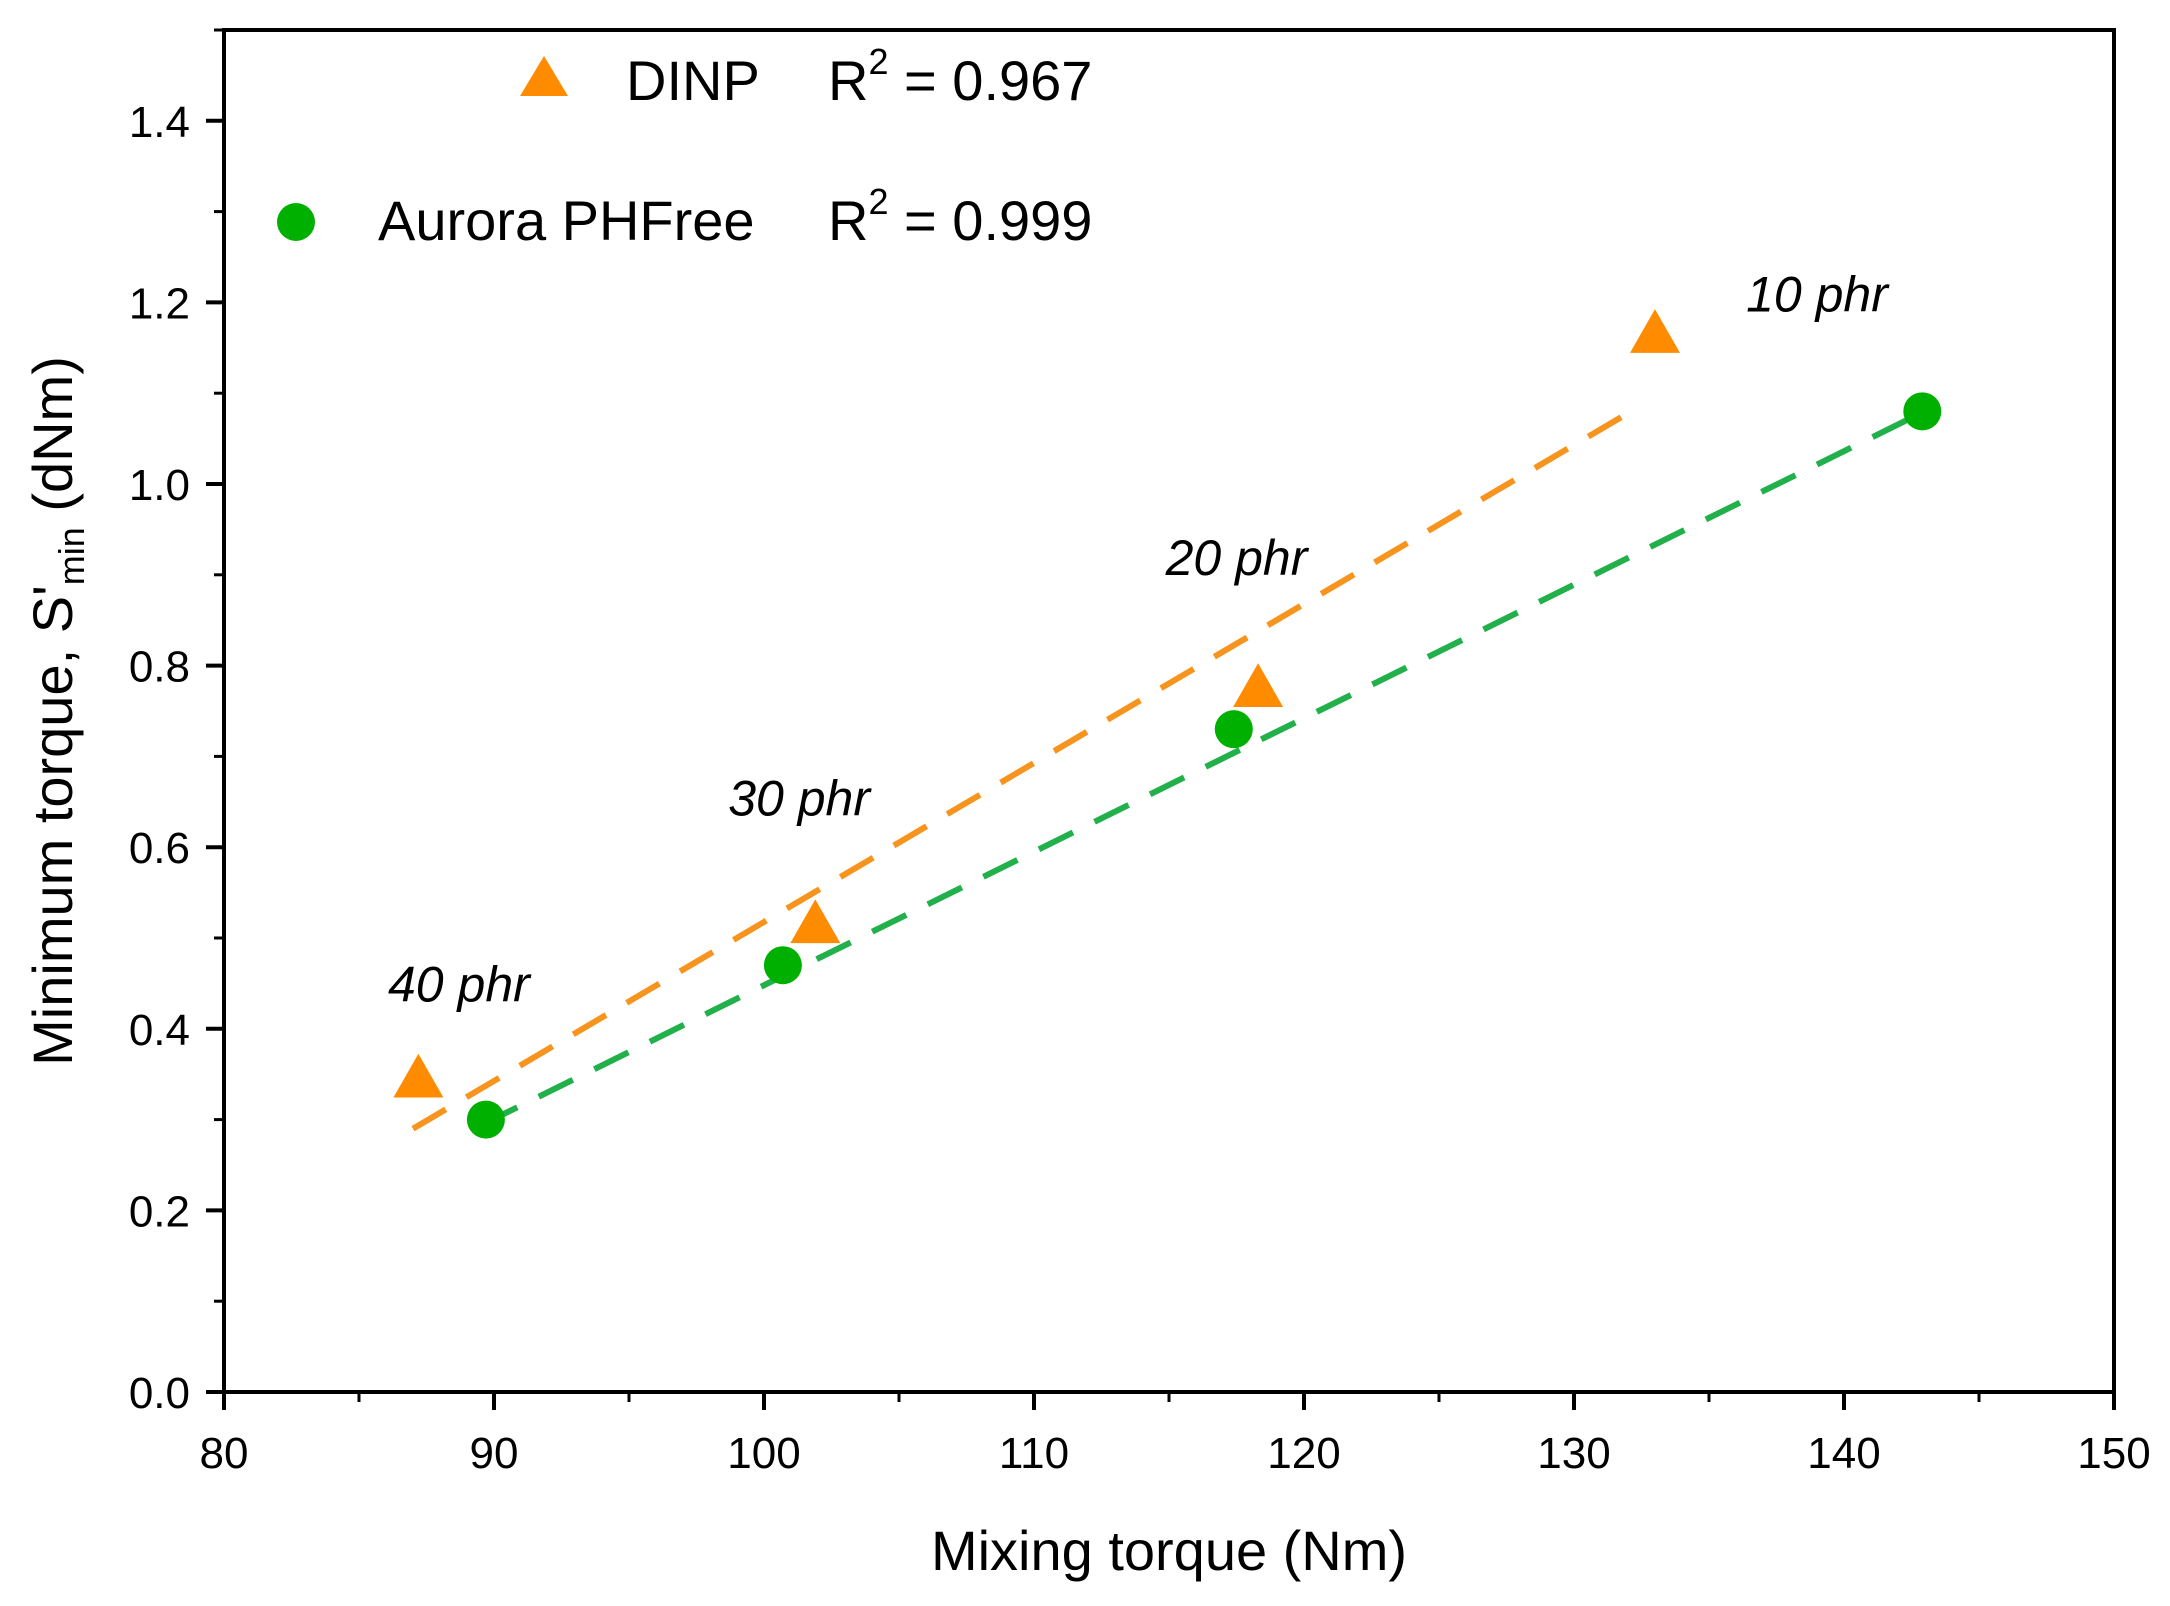 Image resolution: width=2170 pixels, height=1606 pixels. What do you see at coordinates (460, 985) in the screenshot?
I see `phr-annotation: 40 phr` at bounding box center [460, 985].